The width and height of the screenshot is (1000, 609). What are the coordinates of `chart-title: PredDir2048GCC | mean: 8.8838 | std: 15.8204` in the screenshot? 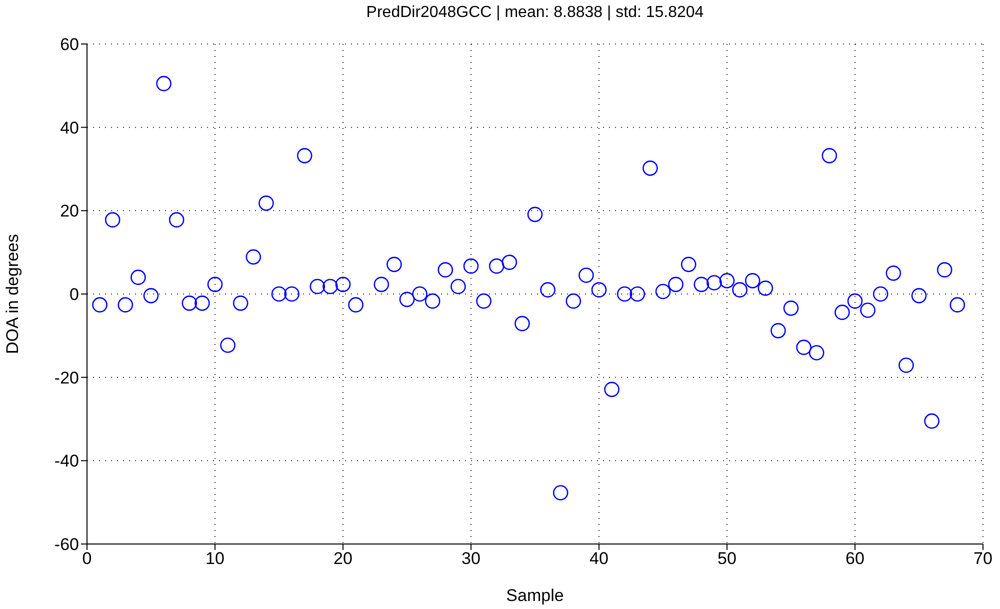 It's located at (535, 13).